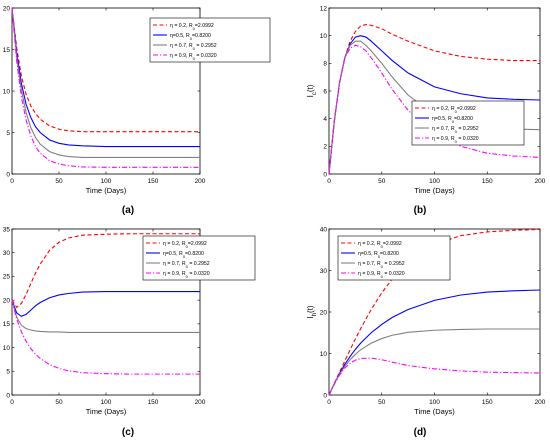 The height and width of the screenshot is (443, 550). What do you see at coordinates (128, 210) in the screenshot?
I see `panel-label: (a)` at bounding box center [128, 210].